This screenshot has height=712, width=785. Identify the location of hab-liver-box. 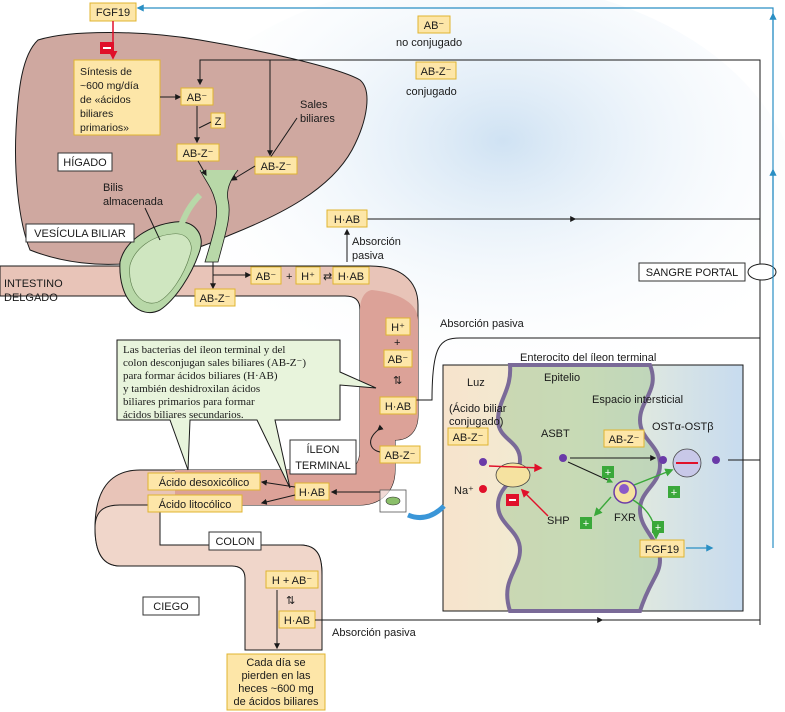
(347, 218).